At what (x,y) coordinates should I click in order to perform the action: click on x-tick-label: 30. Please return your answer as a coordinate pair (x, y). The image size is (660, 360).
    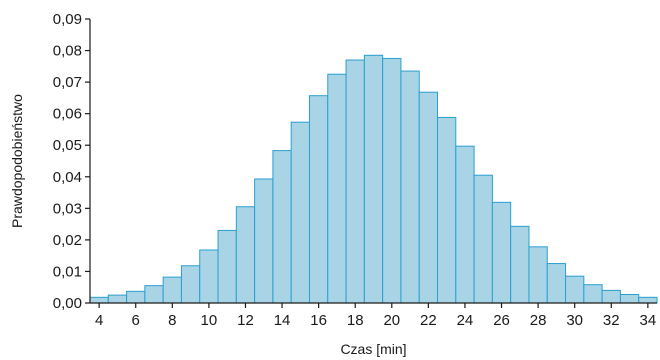
    Looking at the image, I should click on (574, 320).